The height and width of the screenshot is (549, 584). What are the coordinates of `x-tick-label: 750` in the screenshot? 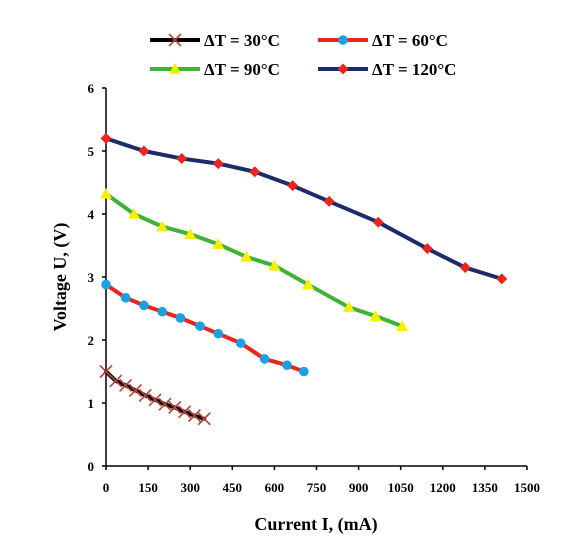 It's located at (317, 487).